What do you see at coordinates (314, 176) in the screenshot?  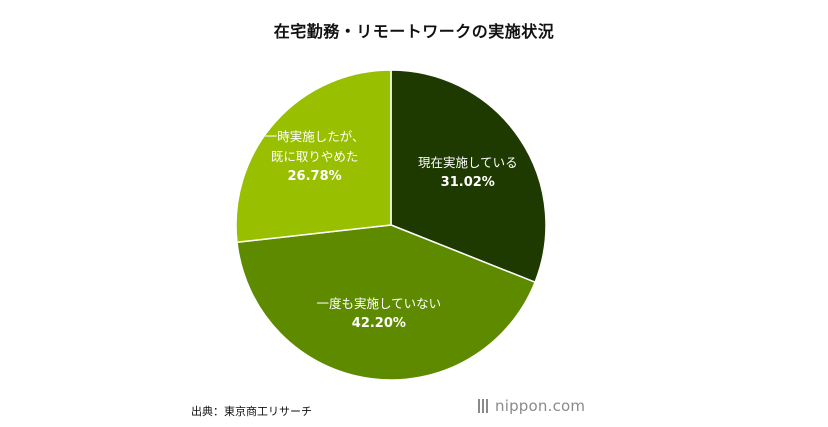 I see `slice-value-label: 26.78%` at bounding box center [314, 176].